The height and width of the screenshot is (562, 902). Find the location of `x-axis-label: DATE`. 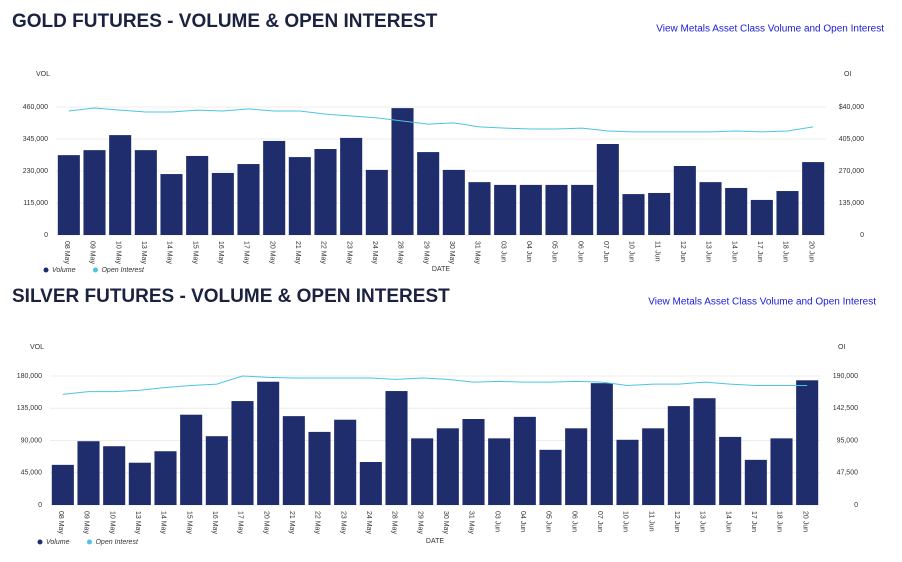

x-axis-label: DATE is located at coordinates (441, 269).